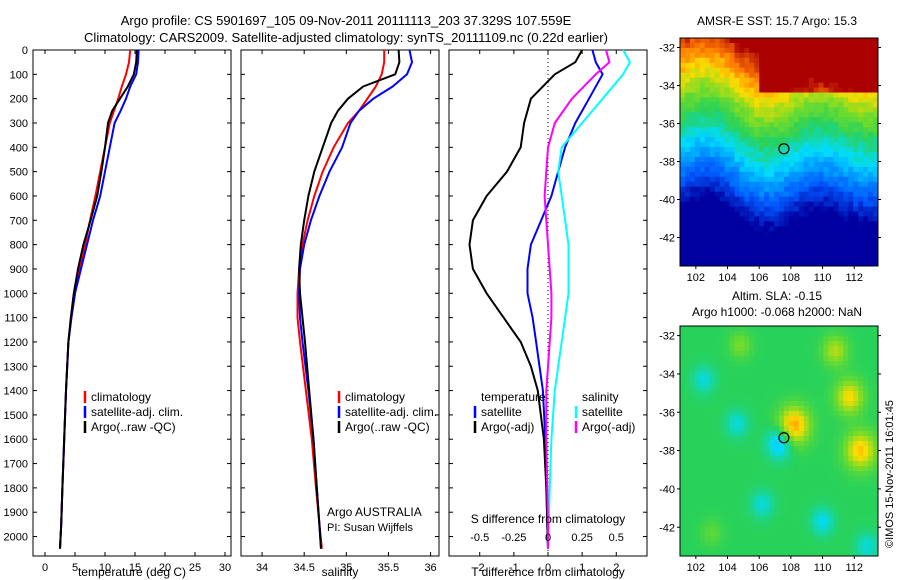 Image resolution: width=900 pixels, height=580 pixels. What do you see at coordinates (513, 538) in the screenshot?
I see `s-tick-label: -0.25` at bounding box center [513, 538].